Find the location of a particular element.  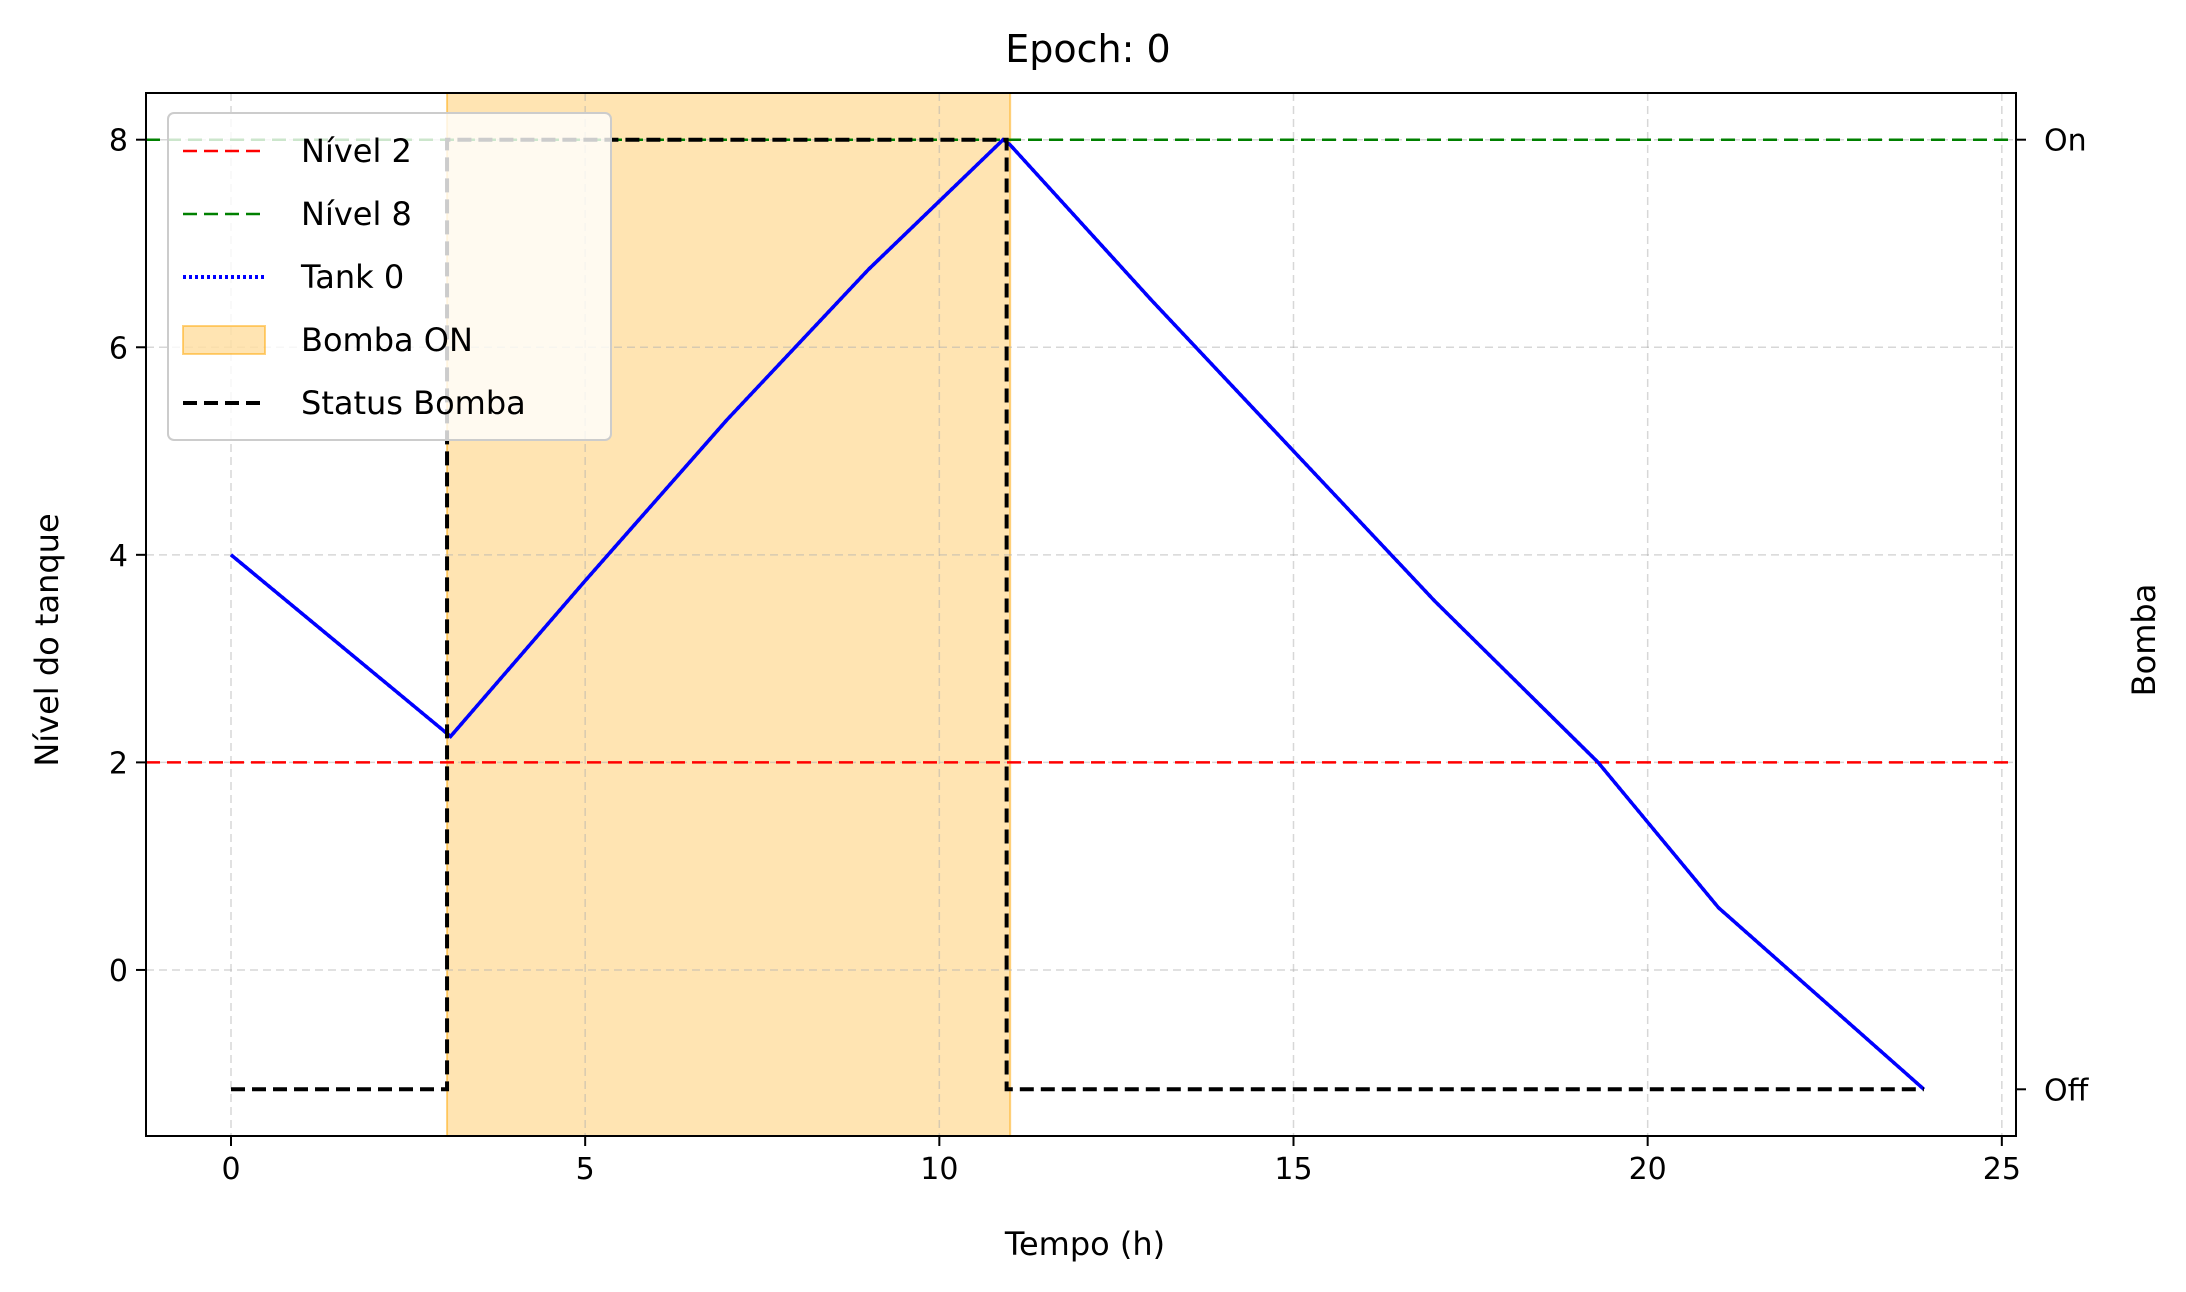

x-axis-label: Tempo (h) is located at coordinates (1084, 1244).